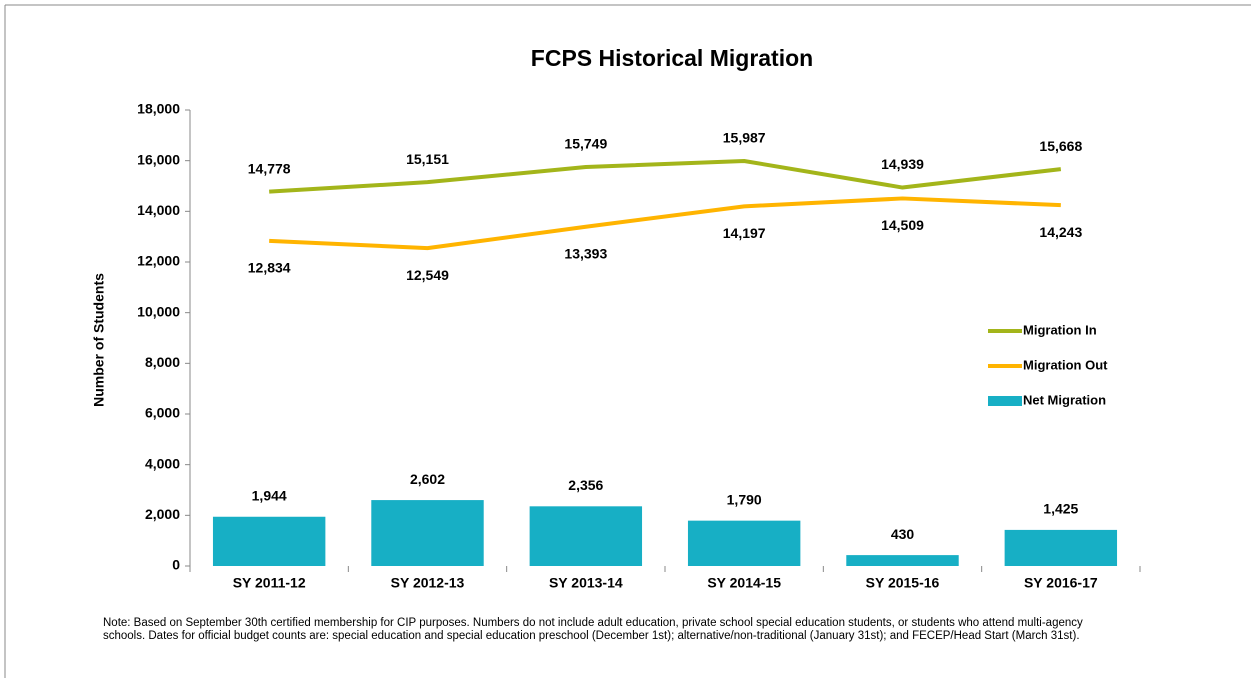  What do you see at coordinates (744, 583) in the screenshot?
I see `x-tick-label: SY 2014-15` at bounding box center [744, 583].